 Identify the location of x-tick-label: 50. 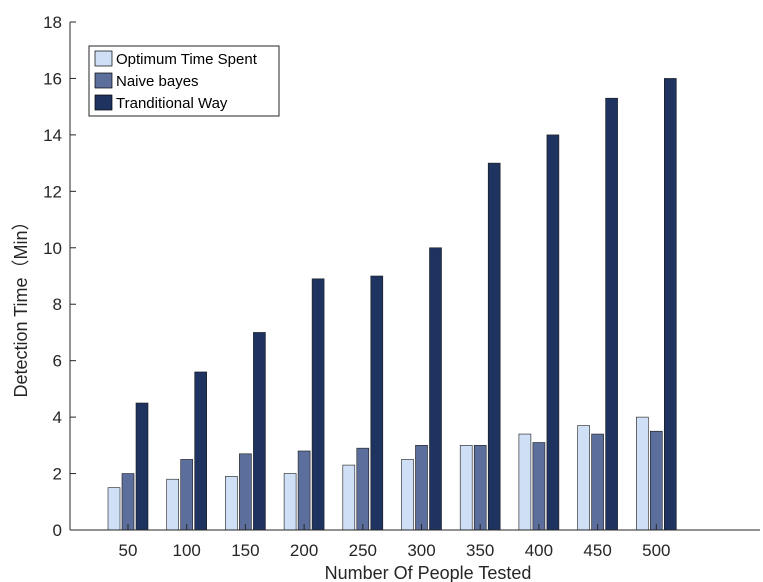
(128, 550).